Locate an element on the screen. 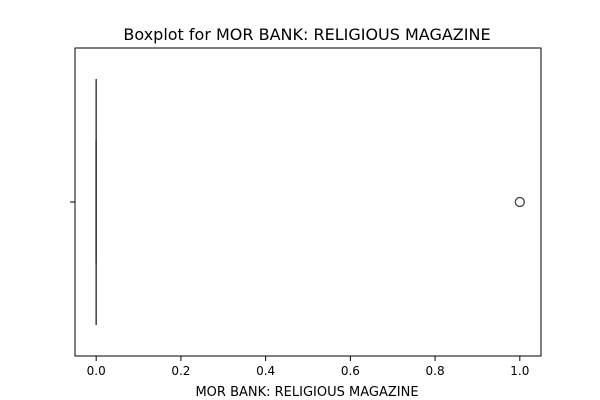 The height and width of the screenshot is (400, 600). outlier-point is located at coordinates (519, 202).